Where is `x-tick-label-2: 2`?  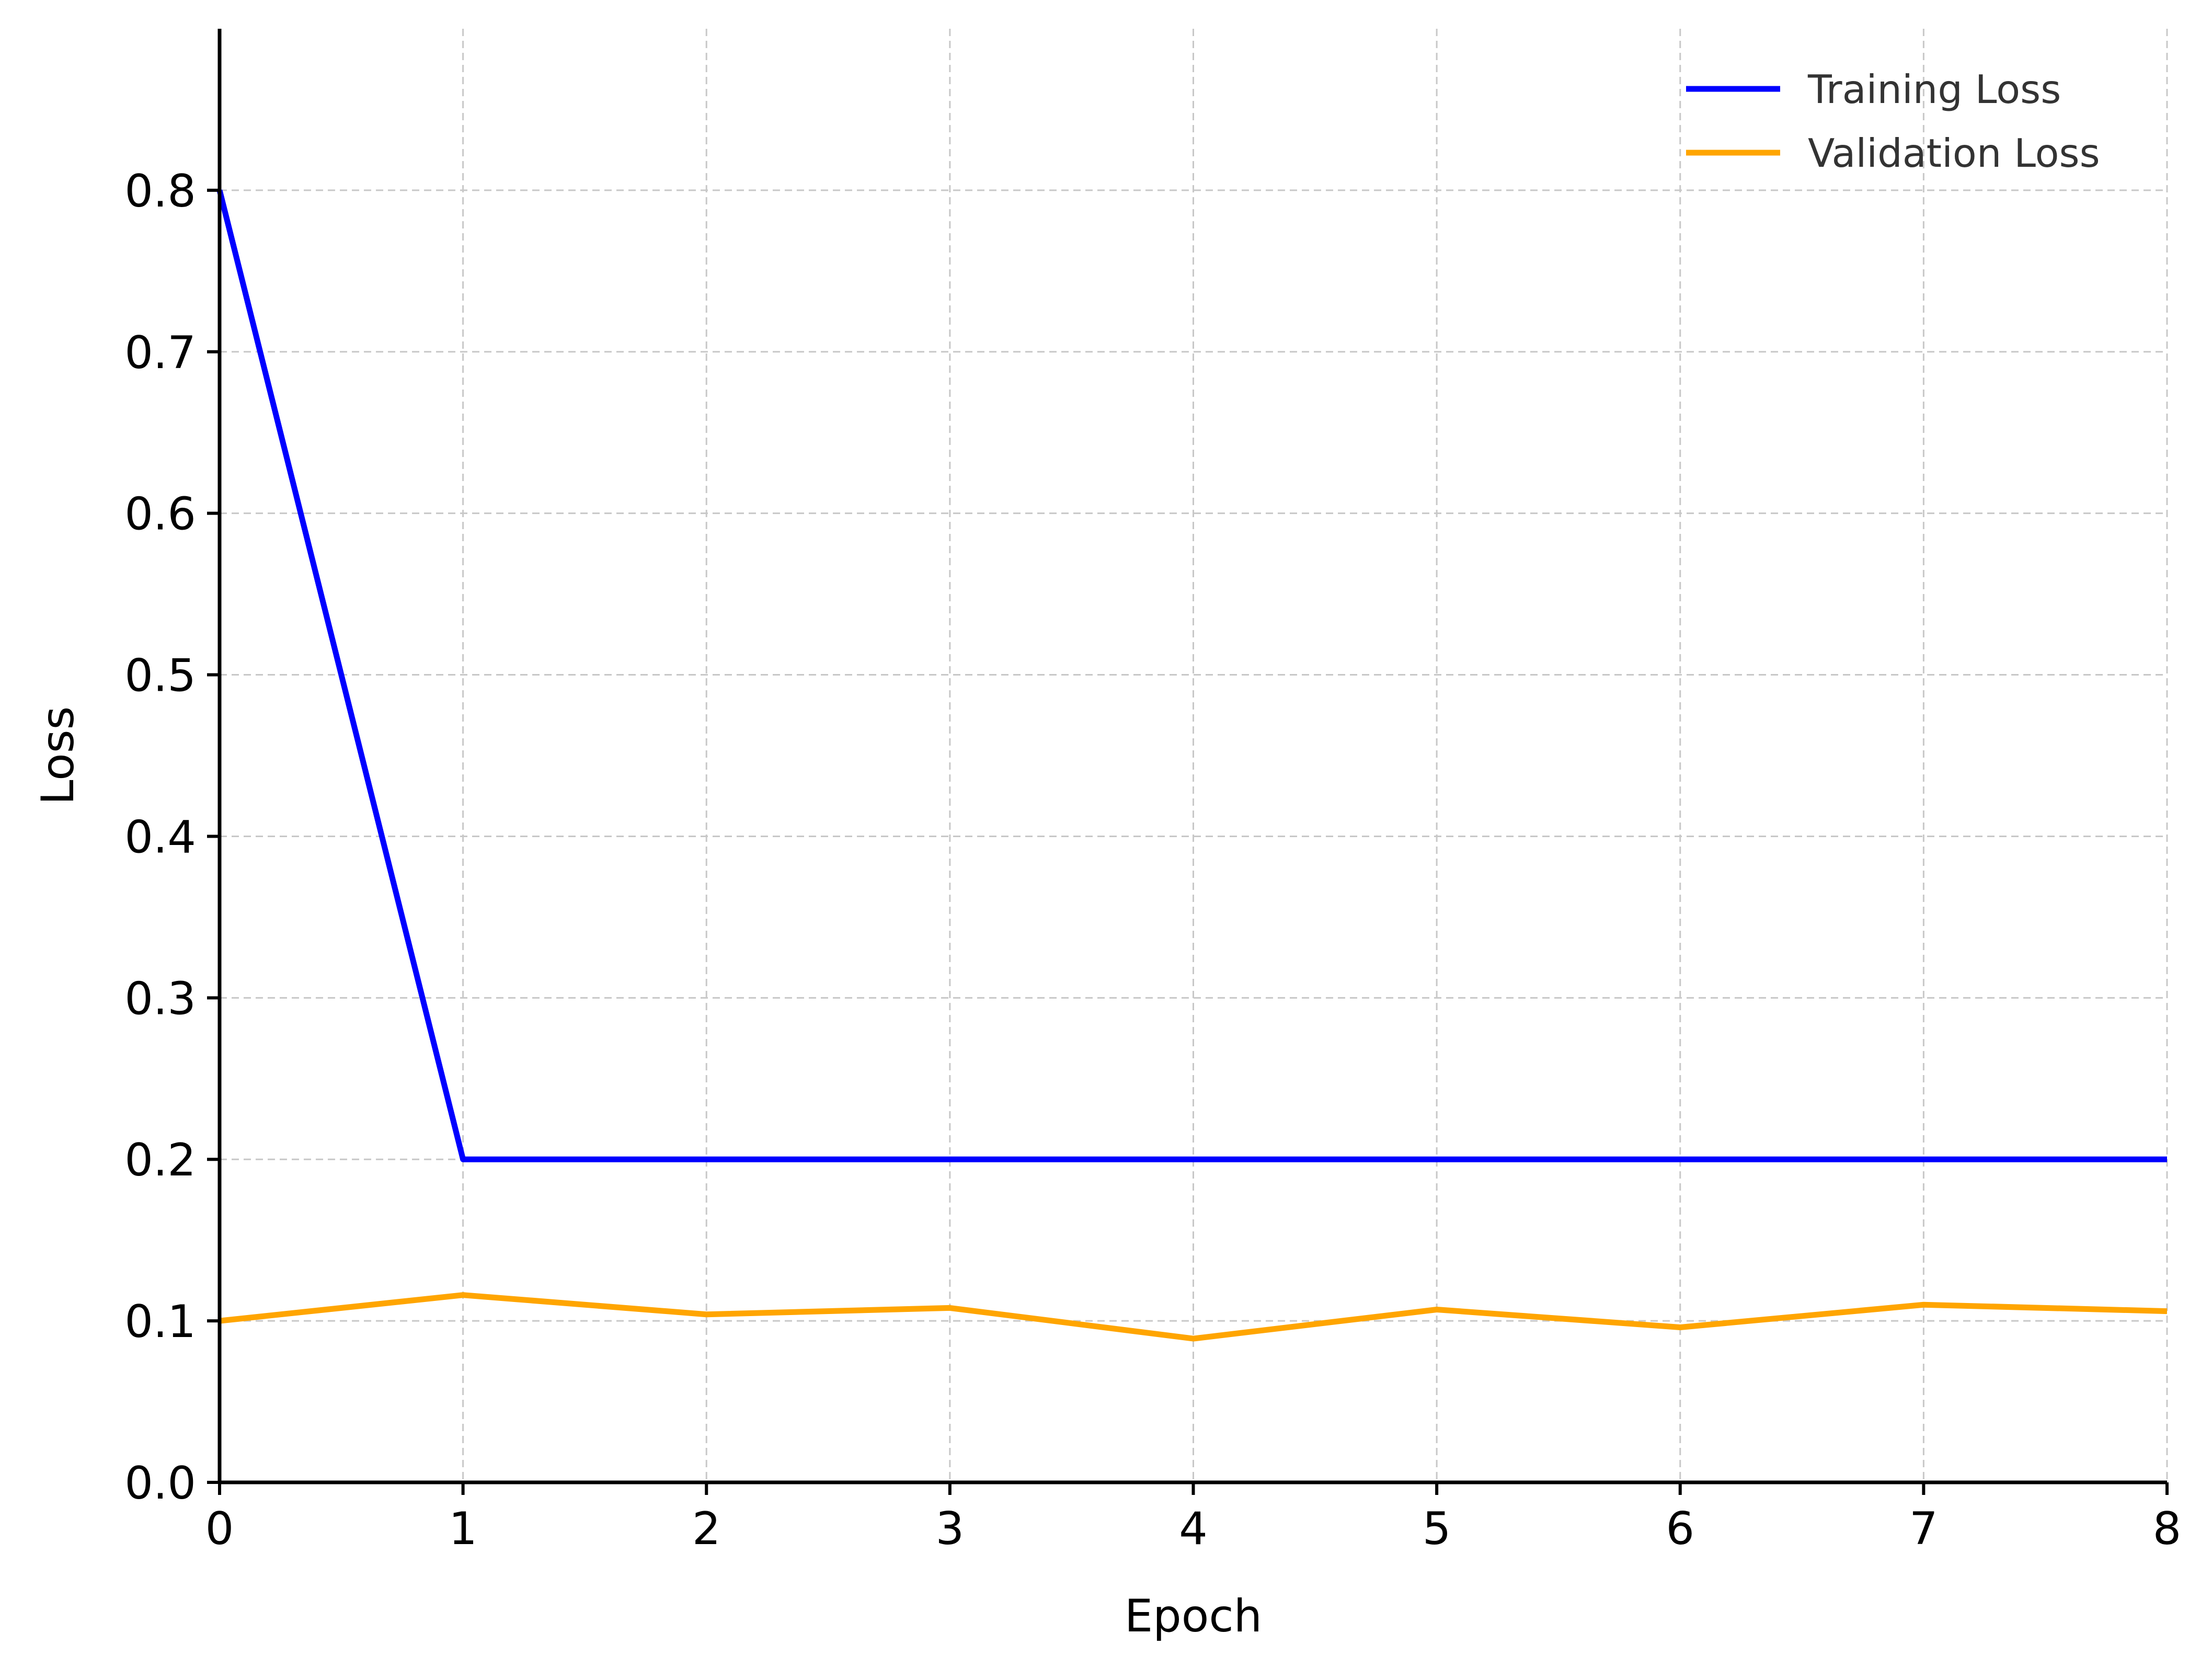
x-tick-label-2: 2 is located at coordinates (707, 1529).